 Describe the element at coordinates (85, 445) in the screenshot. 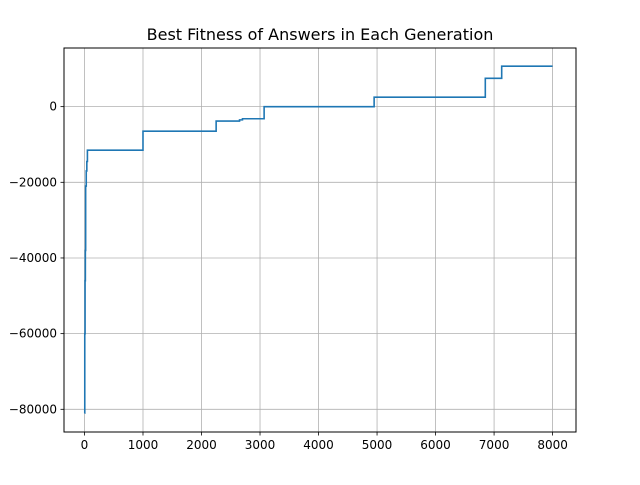

I see `x-tick-label: 0` at that location.